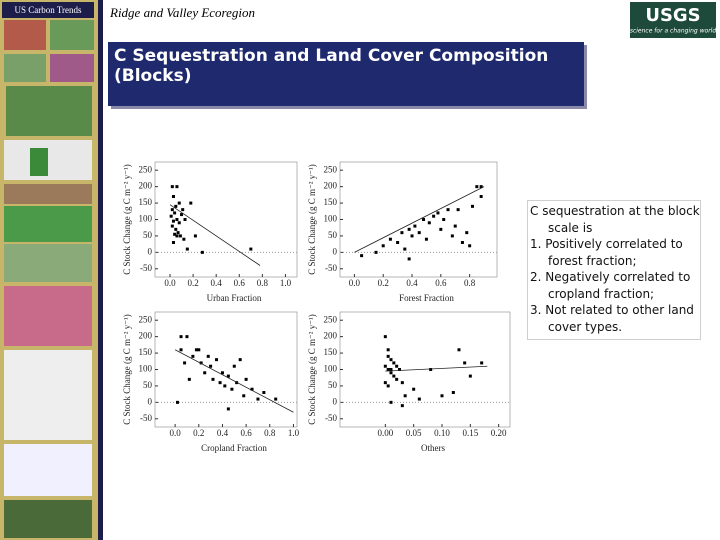 This screenshot has width=720, height=540. Describe the element at coordinates (433, 448) in the screenshot. I see `x-axis-label: Others` at that location.